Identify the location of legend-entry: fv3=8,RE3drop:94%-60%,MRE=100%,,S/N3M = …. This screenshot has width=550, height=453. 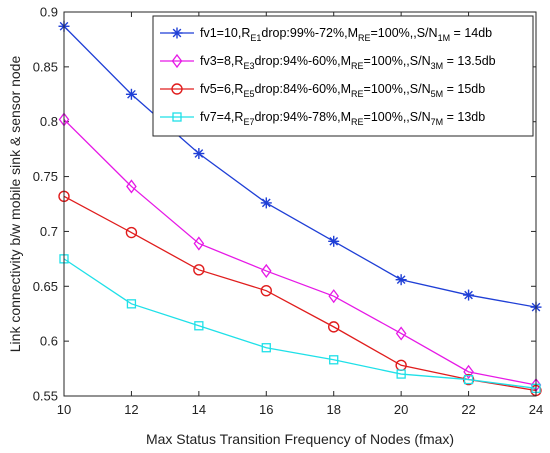
(328, 62).